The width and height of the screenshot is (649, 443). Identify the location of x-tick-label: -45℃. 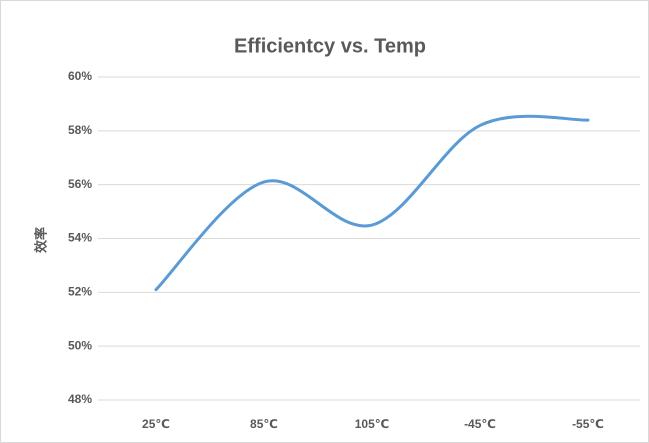
(480, 424).